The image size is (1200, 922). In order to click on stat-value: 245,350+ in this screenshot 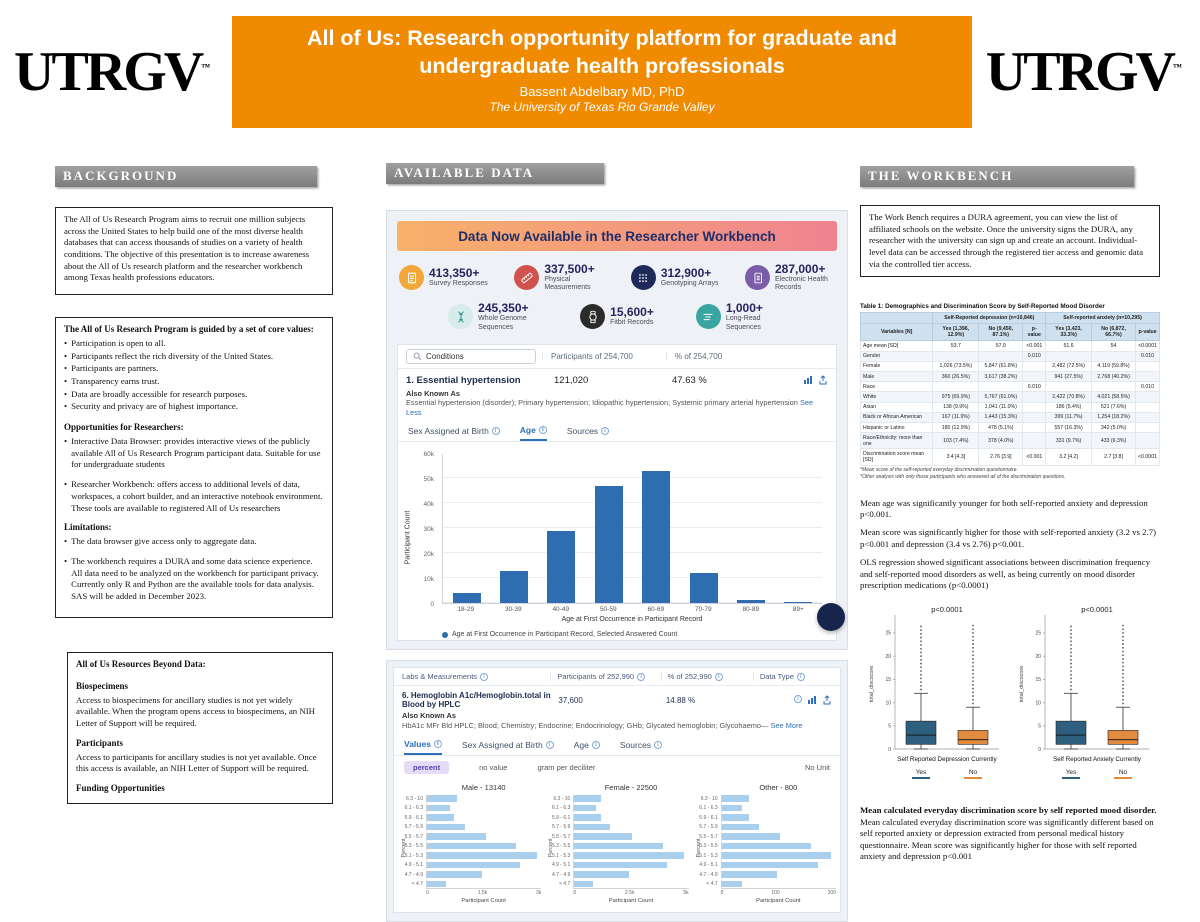, I will do `click(503, 308)`.